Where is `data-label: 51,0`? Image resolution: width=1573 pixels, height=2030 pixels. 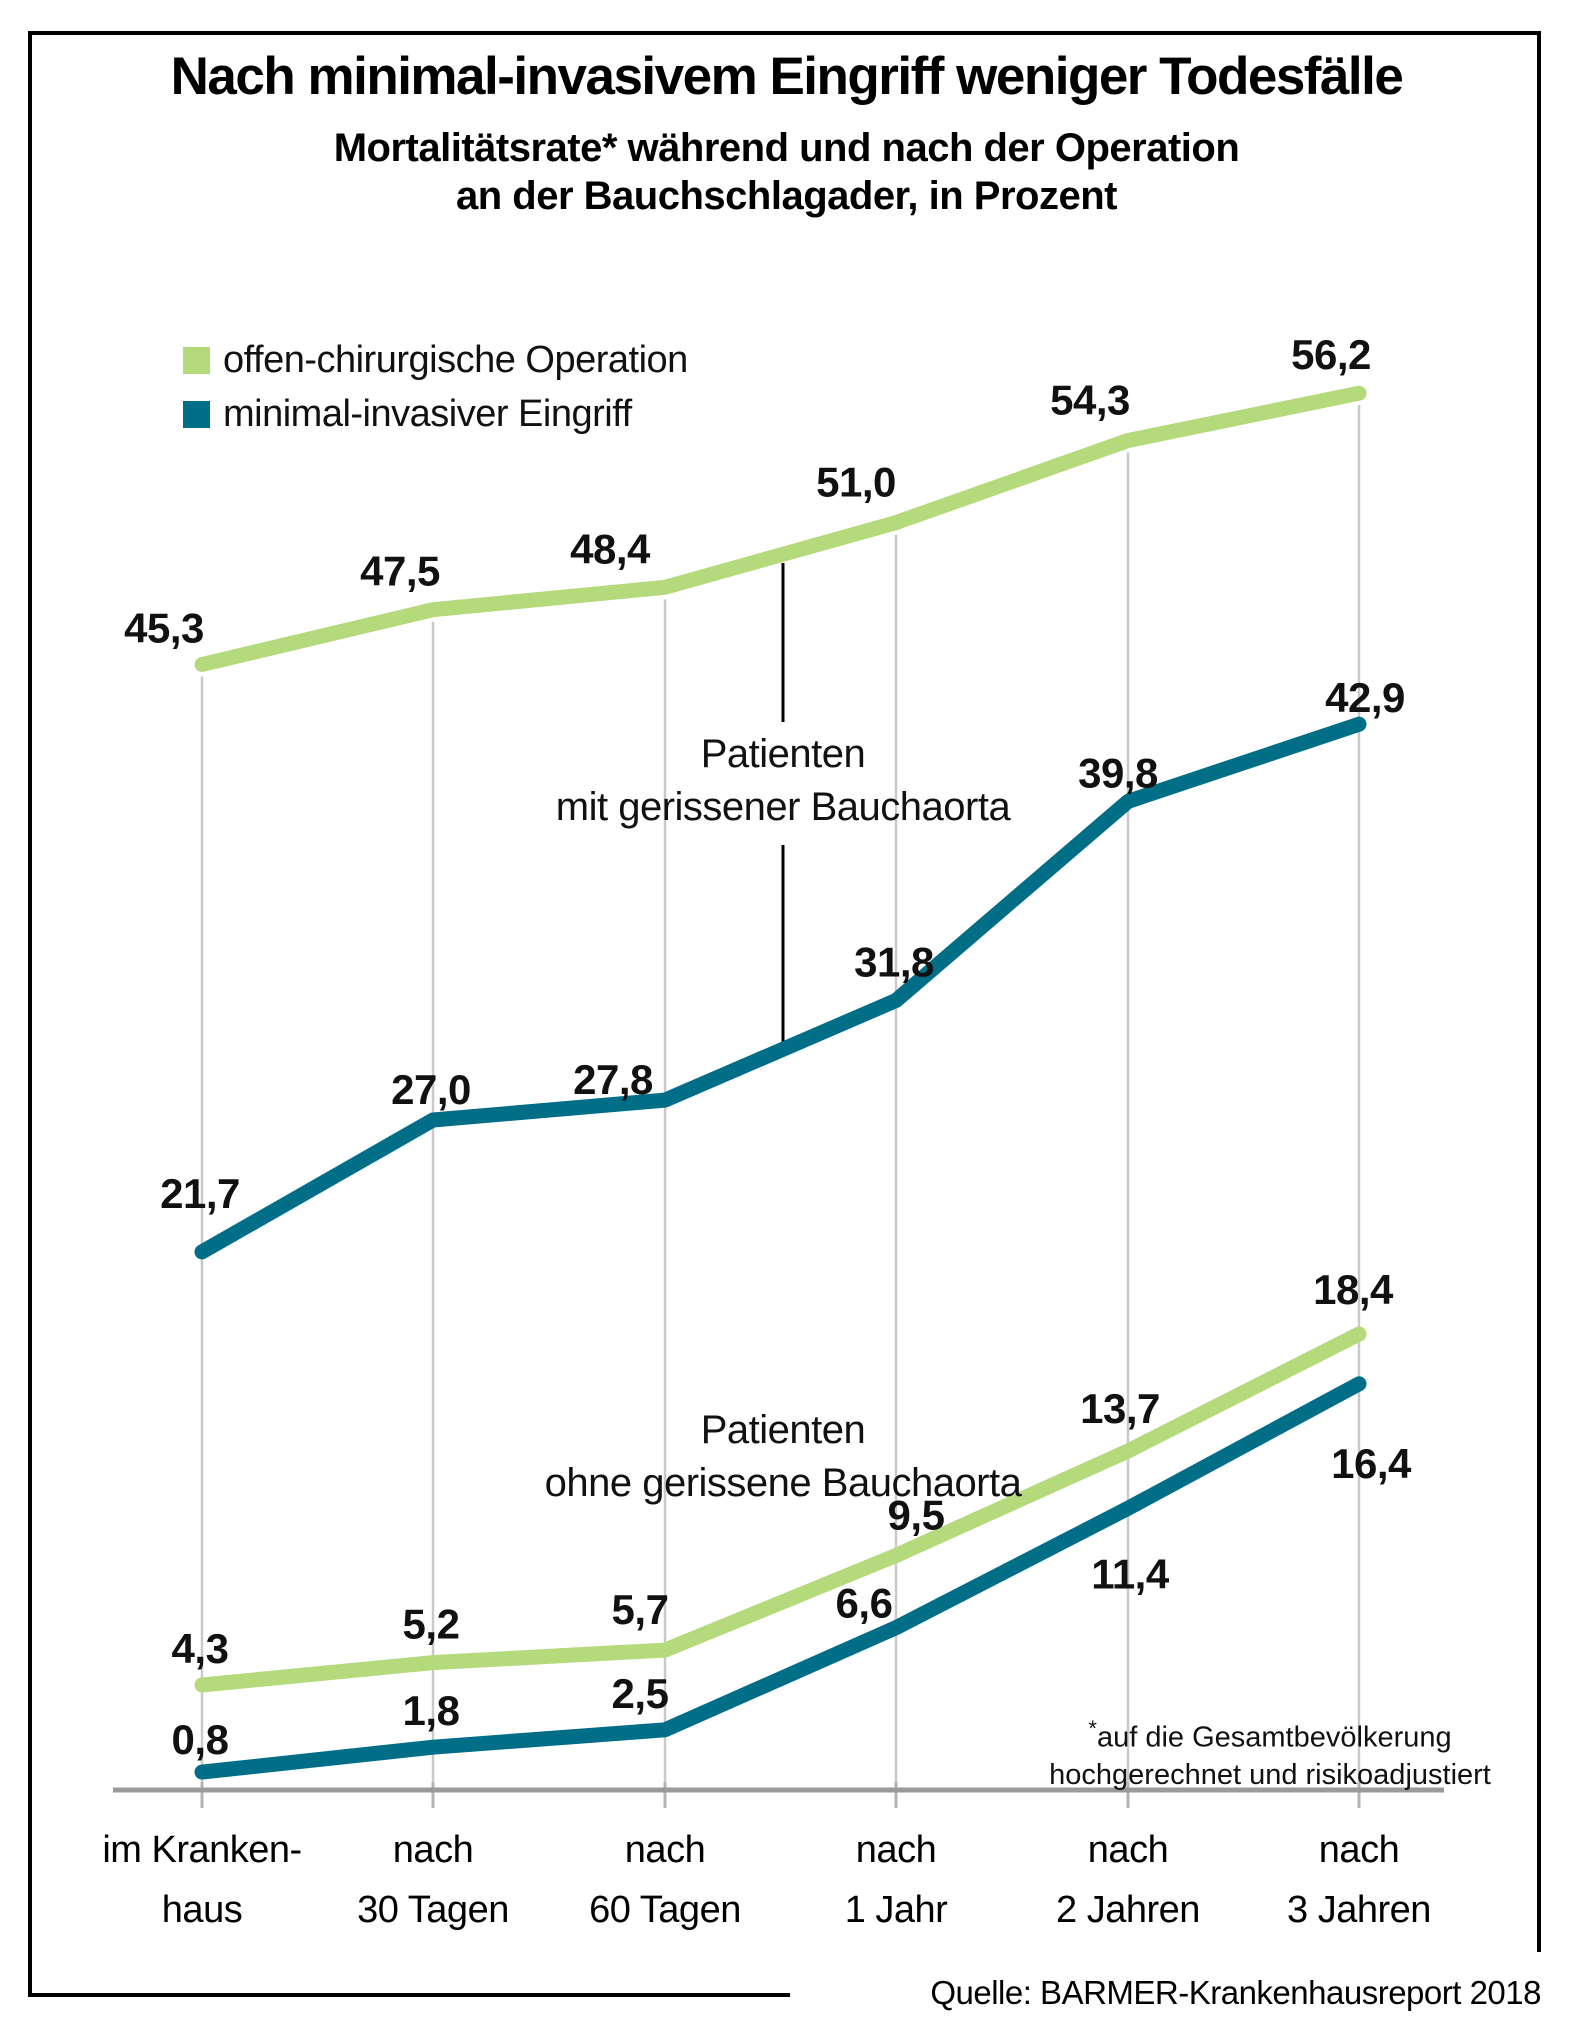 data-label: 51,0 is located at coordinates (856, 482).